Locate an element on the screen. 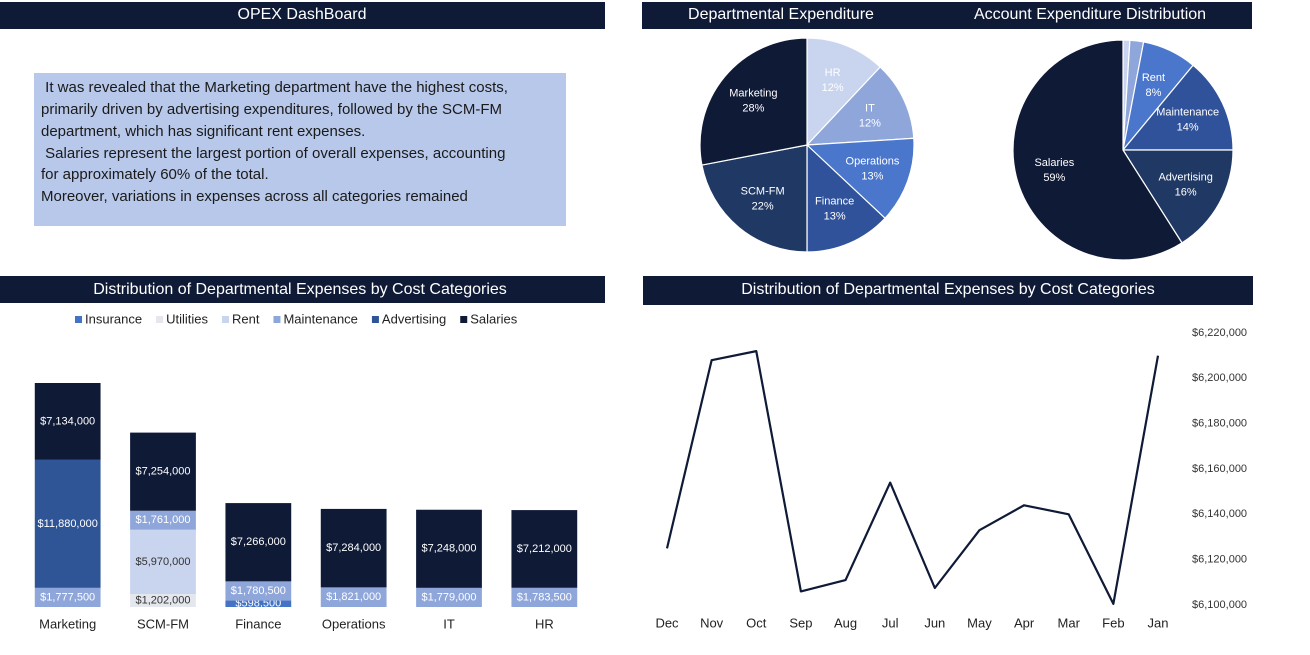 This screenshot has height=655, width=1310. legend-label: Insurance is located at coordinates (113, 318).